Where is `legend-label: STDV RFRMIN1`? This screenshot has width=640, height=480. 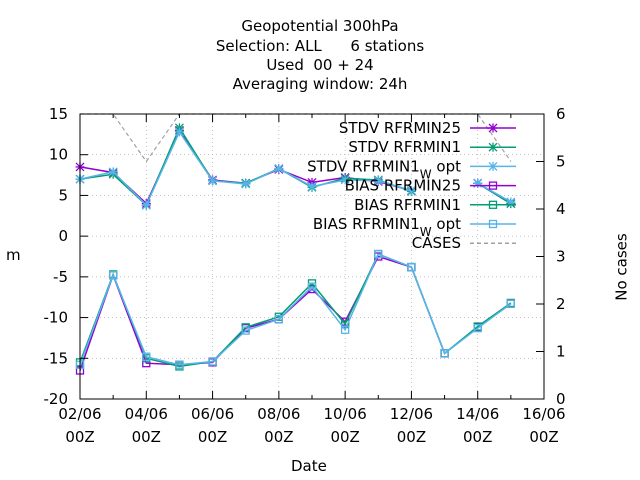 legend-label: STDV RFRMIN1 is located at coordinates (404, 147).